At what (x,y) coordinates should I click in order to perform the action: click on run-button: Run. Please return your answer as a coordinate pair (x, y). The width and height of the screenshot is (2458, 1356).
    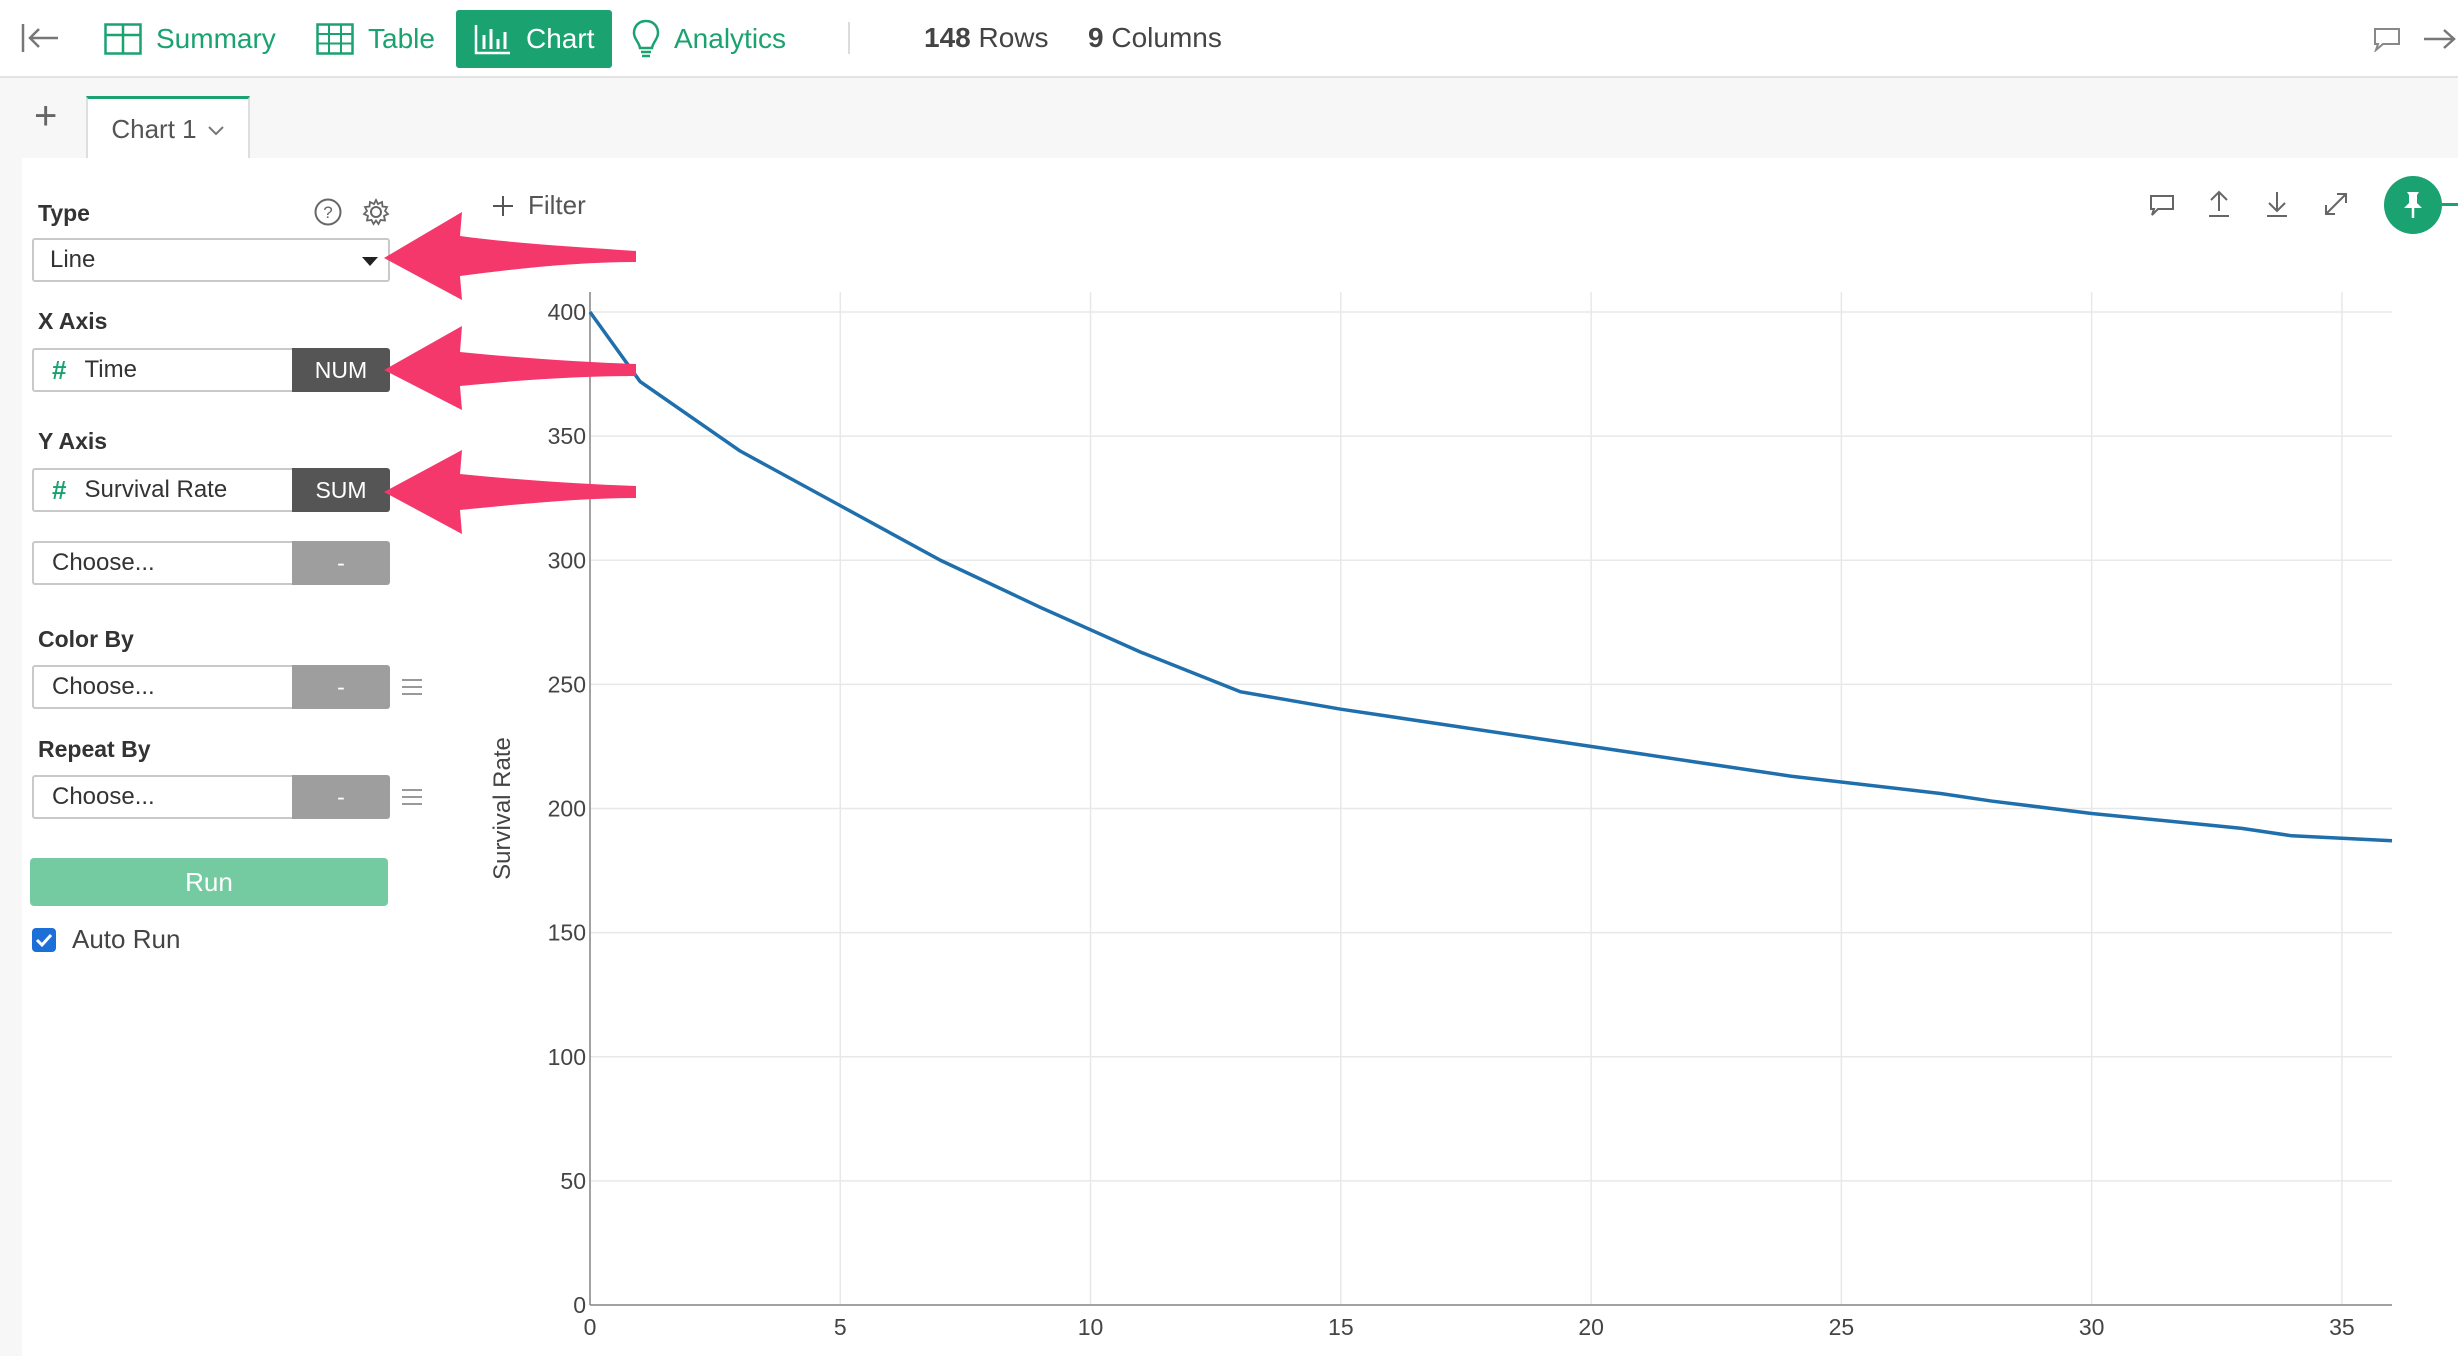
    Looking at the image, I should click on (209, 882).